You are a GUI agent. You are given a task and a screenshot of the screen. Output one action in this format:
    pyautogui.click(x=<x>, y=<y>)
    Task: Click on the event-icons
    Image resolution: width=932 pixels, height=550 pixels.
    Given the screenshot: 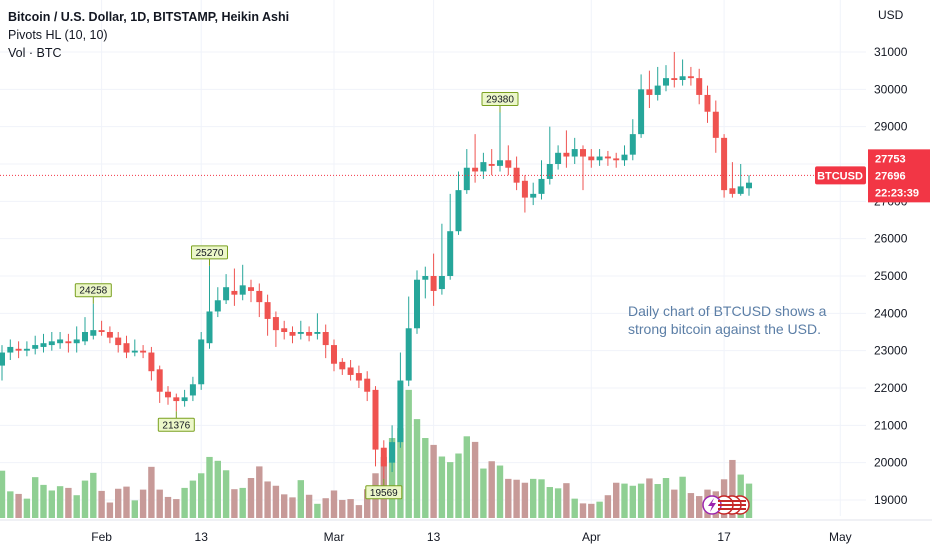 What is the action you would take?
    pyautogui.click(x=726, y=505)
    